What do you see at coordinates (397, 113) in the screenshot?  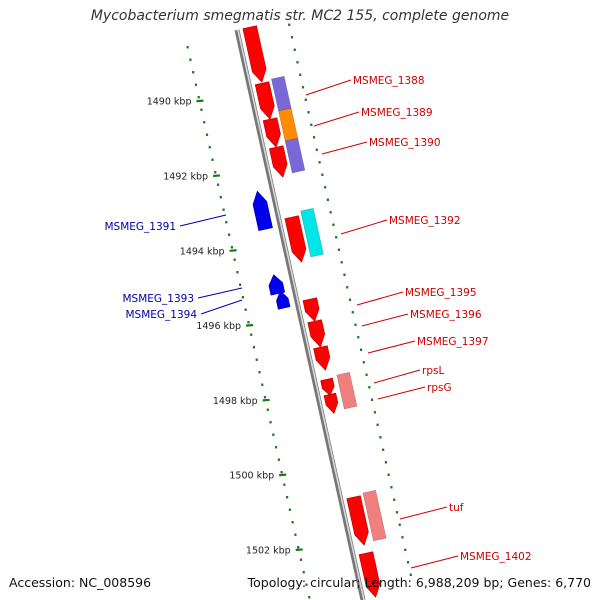 I see `gene-label-msmeg-1389: MSMEG_1389` at bounding box center [397, 113].